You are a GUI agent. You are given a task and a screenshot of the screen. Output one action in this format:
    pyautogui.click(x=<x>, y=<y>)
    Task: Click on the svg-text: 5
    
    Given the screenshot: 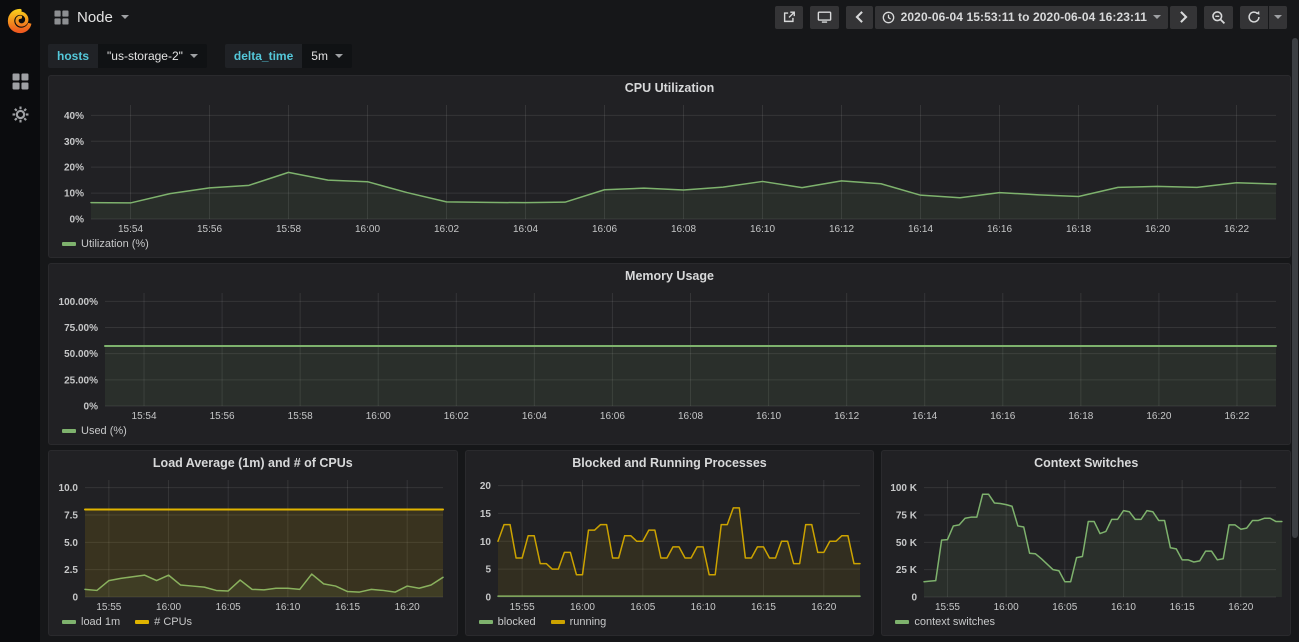 What is the action you would take?
    pyautogui.click(x=488, y=570)
    